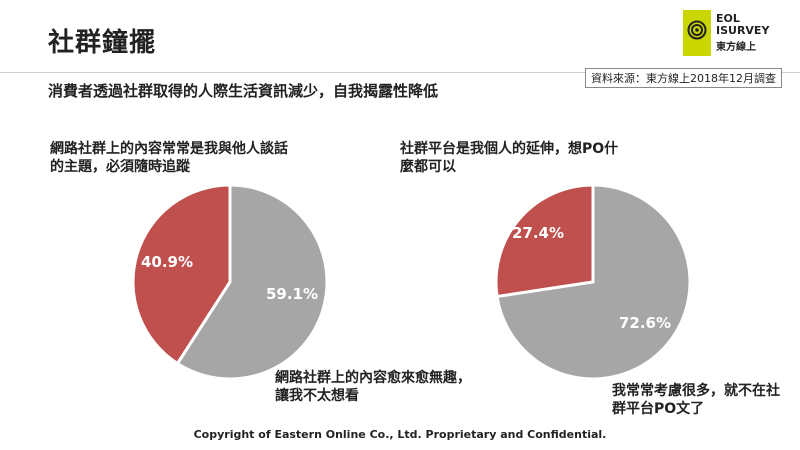 The width and height of the screenshot is (800, 450). I want to click on logo-text-isurvey: ISURVEY, so click(743, 30).